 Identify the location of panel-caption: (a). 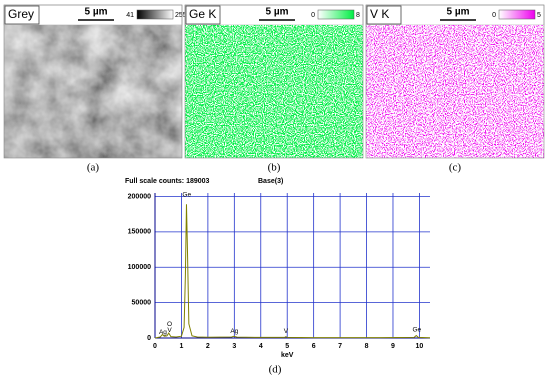
(93, 168).